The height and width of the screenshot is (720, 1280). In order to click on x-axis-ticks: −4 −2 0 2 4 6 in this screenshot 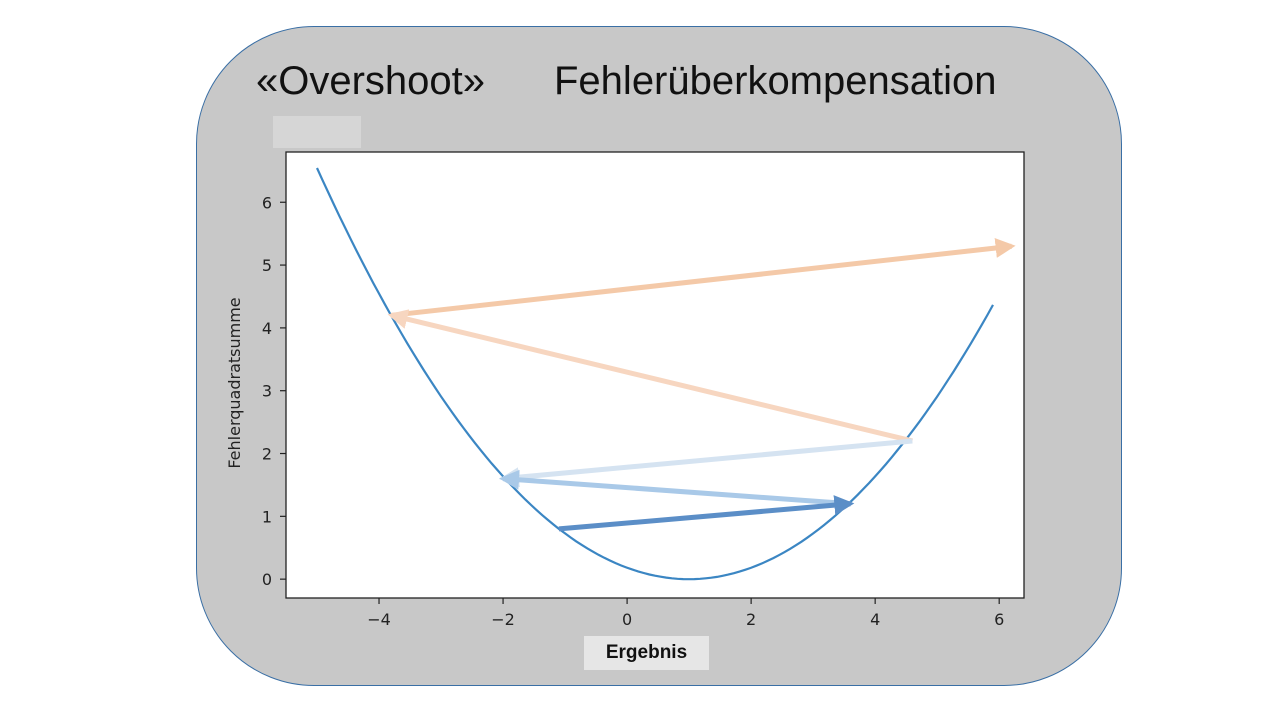, I will do `click(685, 613)`.